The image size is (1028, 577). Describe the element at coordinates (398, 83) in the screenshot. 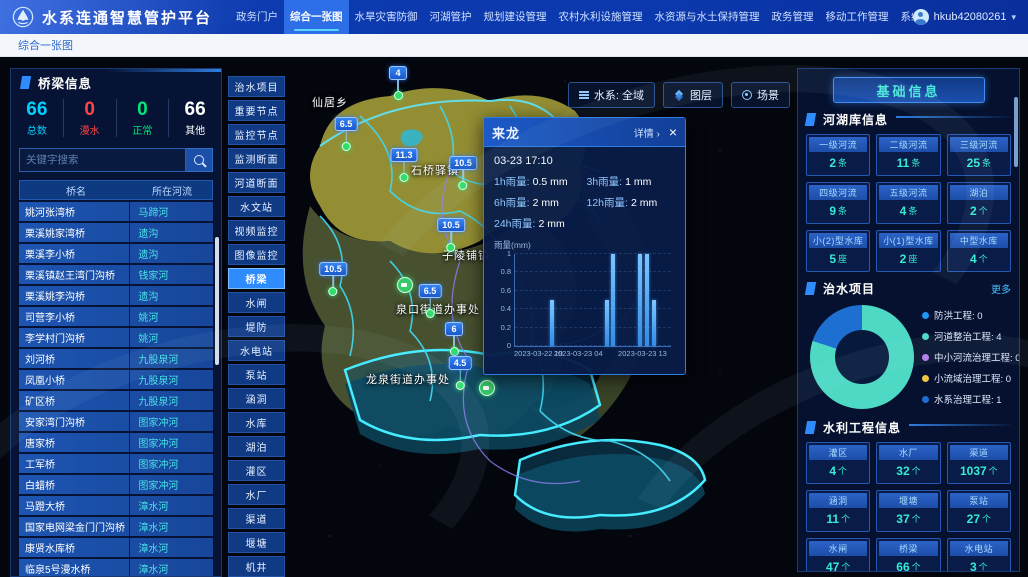

I see `map-marker: 4` at that location.